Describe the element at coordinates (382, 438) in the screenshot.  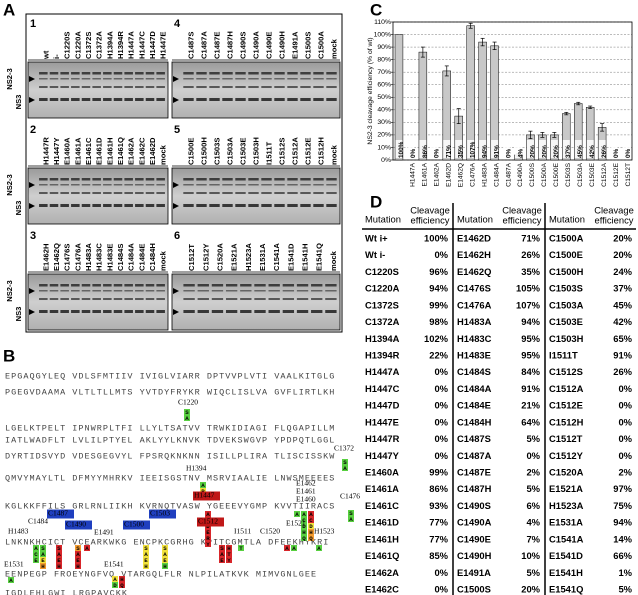
I see `mutation: H1447R` at that location.